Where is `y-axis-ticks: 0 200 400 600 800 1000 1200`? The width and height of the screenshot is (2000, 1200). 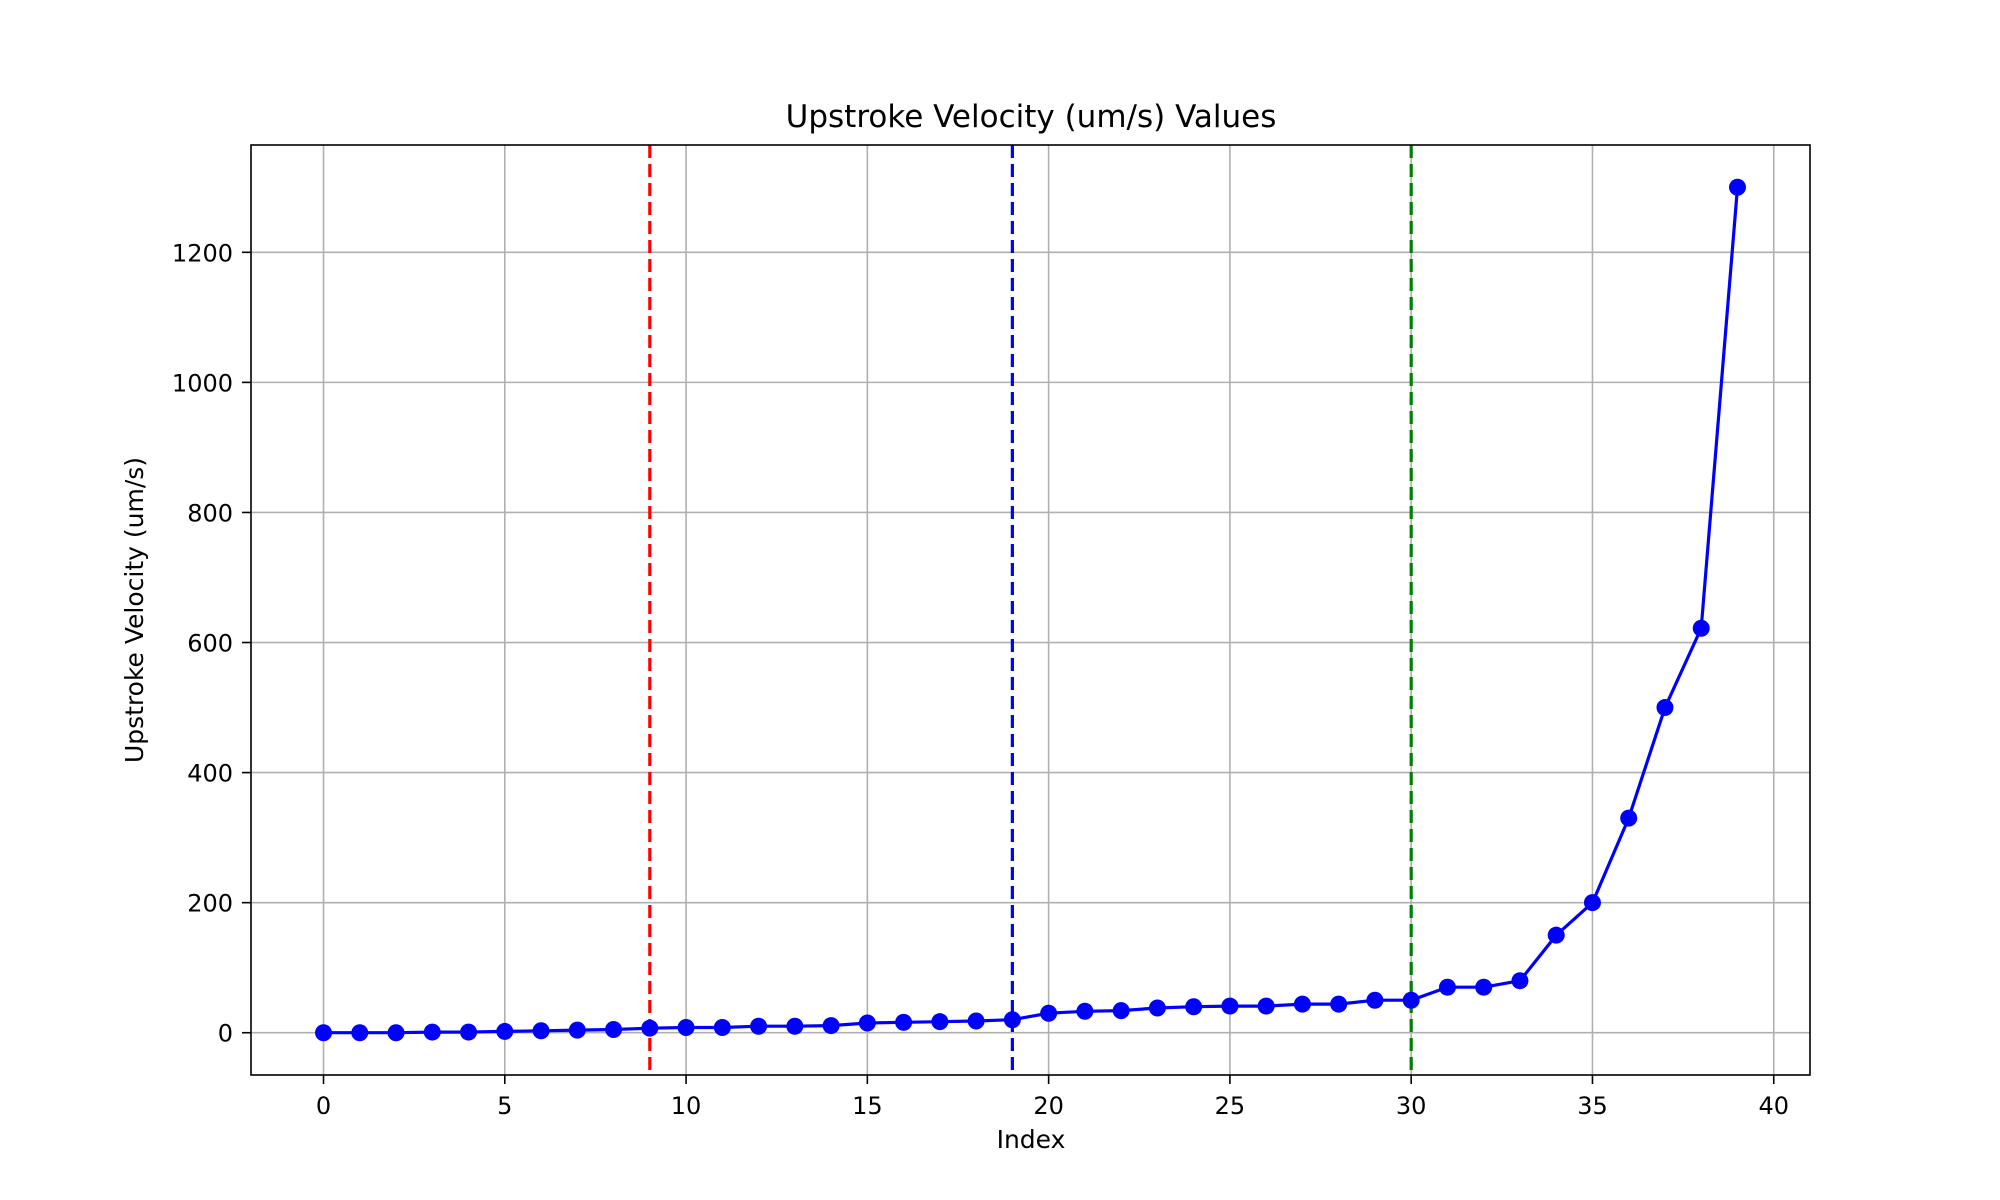
y-axis-ticks: 0 200 400 600 800 1000 1200 is located at coordinates (211, 643).